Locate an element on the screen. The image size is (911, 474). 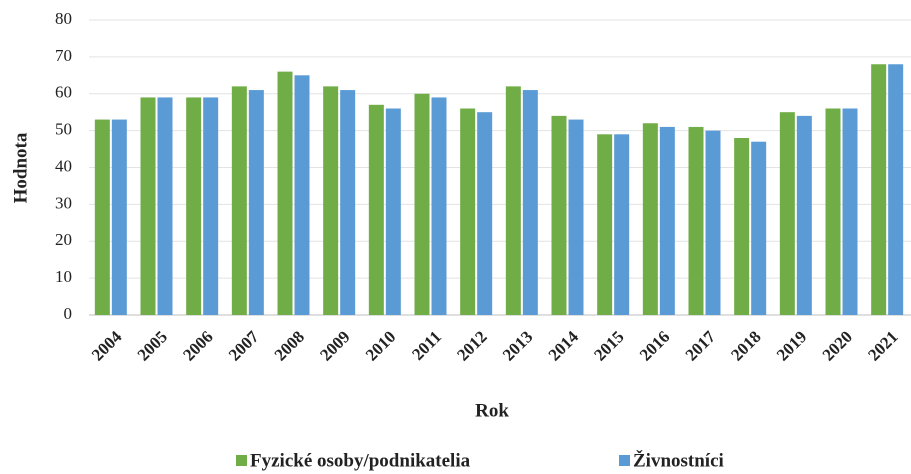
y-tick-label: 70 is located at coordinates (63, 55).